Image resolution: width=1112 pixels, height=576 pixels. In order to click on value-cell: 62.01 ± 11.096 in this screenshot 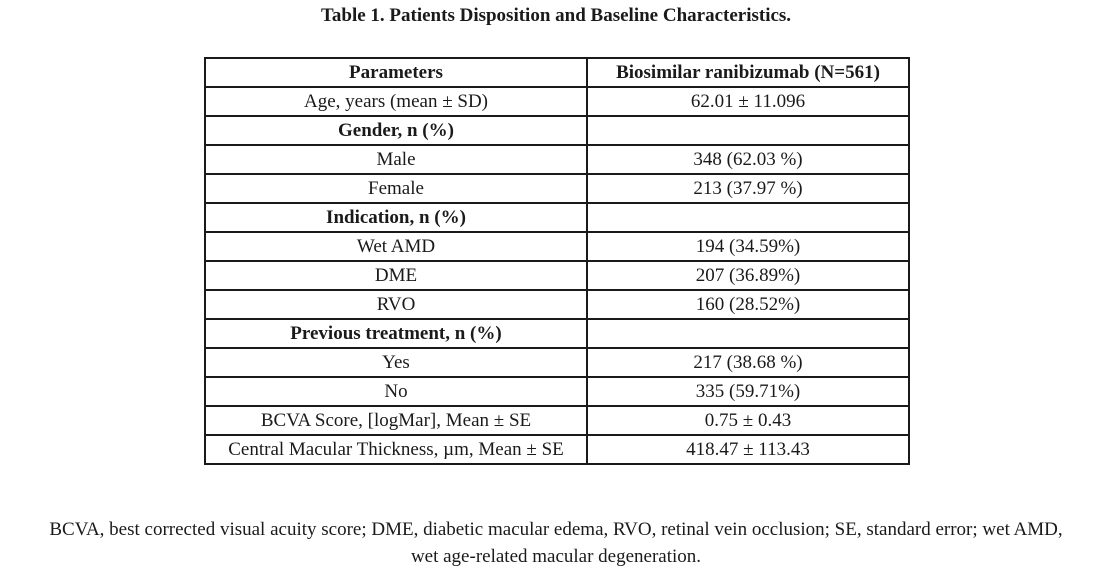, I will do `click(748, 101)`.